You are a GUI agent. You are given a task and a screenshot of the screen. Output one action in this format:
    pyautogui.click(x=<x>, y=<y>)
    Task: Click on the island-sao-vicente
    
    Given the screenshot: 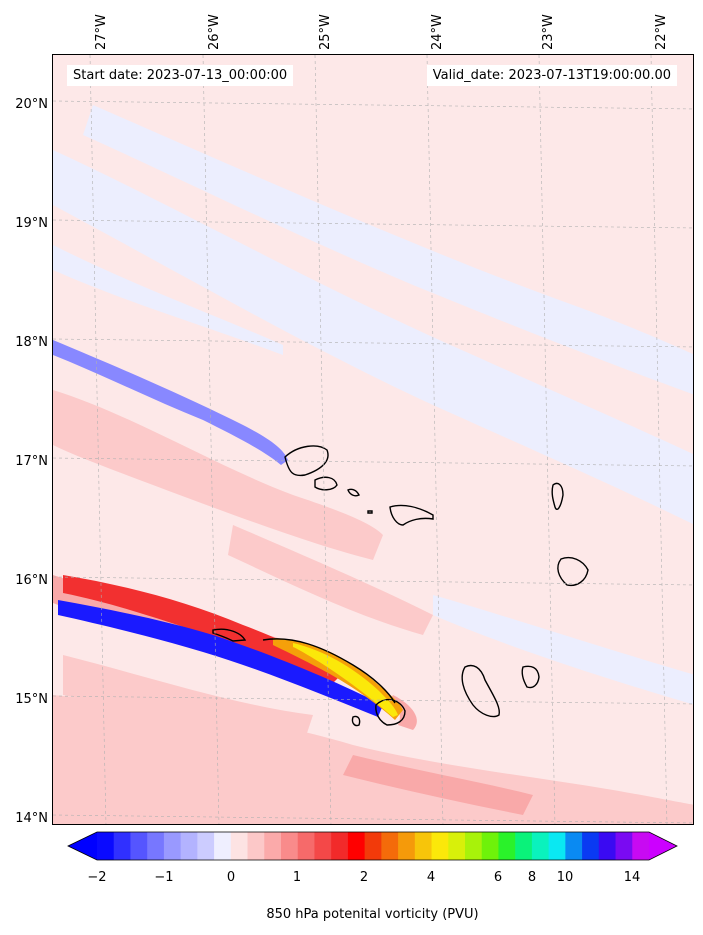 What is the action you would take?
    pyautogui.click(x=326, y=483)
    